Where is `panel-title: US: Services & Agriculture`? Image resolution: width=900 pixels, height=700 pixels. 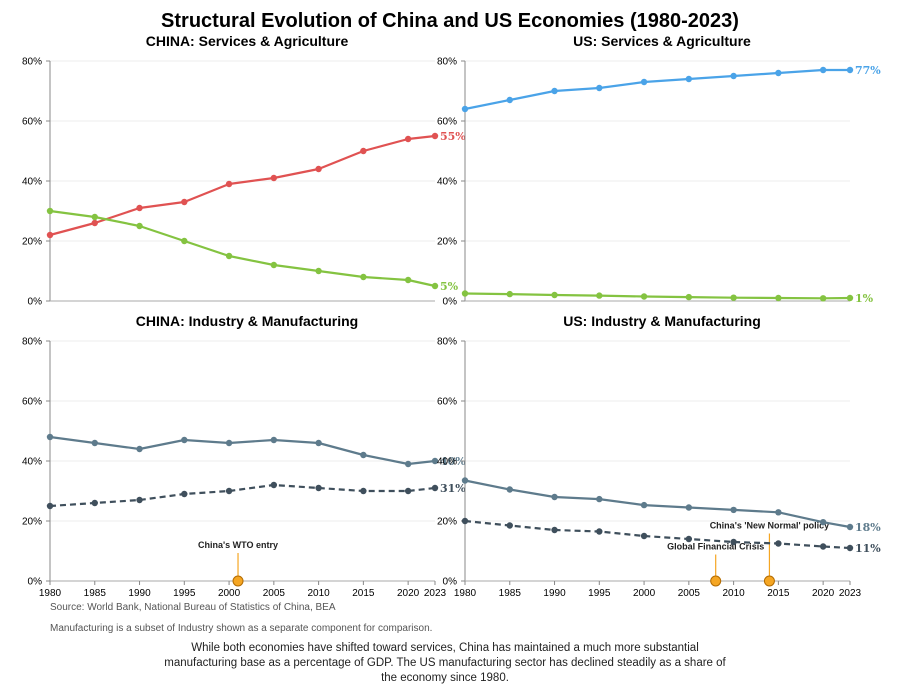
panel-title: US: Services & Agriculture is located at coordinates (662, 41).